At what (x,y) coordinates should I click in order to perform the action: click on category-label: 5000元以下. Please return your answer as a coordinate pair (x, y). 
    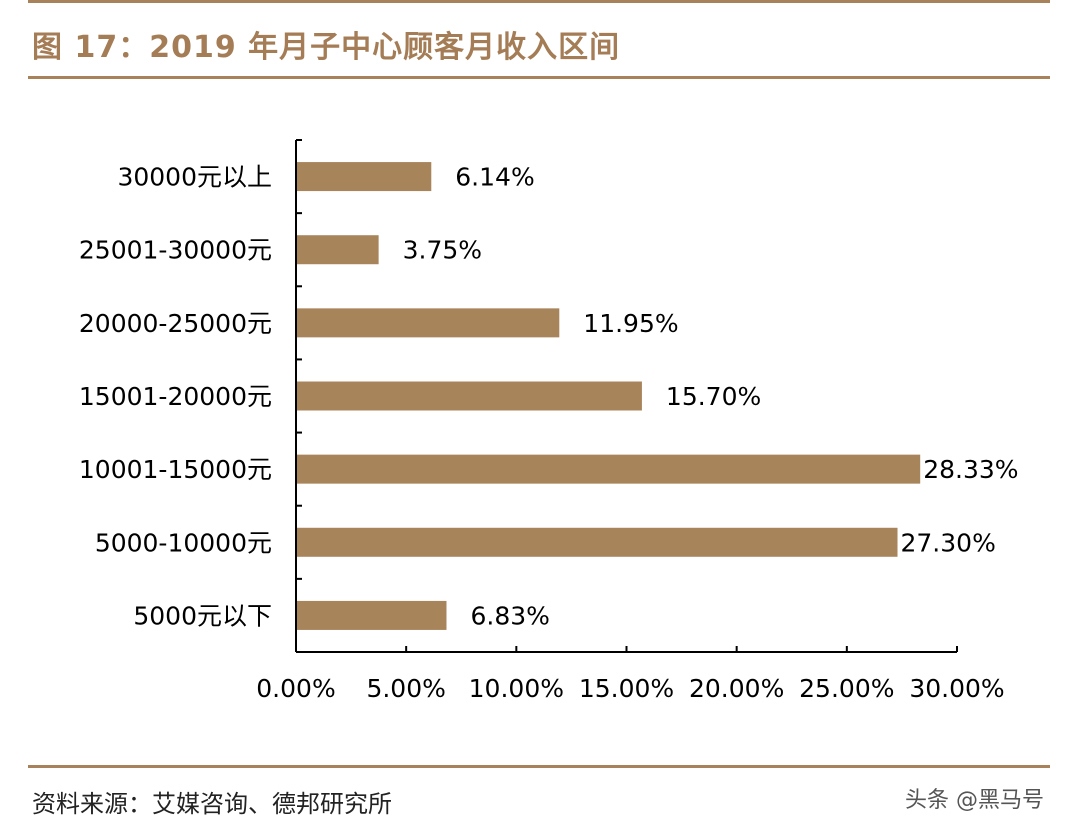
    Looking at the image, I should click on (202, 615).